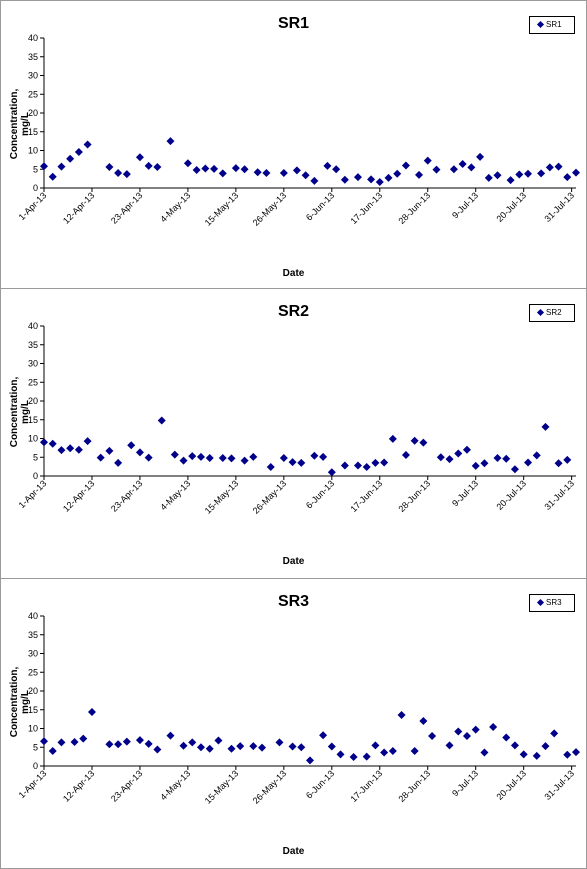  Describe the element at coordinates (33, 345) in the screenshot. I see `y-tick-label: 35` at that location.